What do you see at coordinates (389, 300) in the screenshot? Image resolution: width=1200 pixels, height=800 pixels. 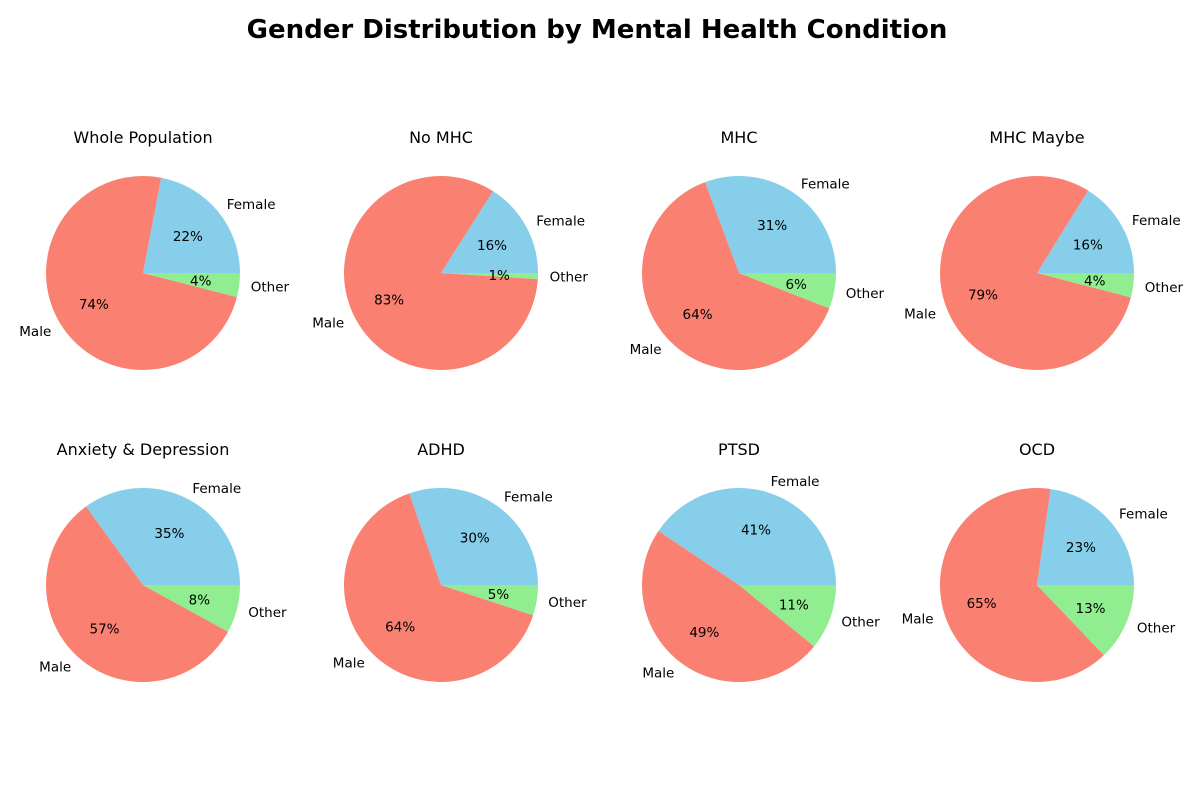 I see `pct-label-no-mhc-male: 83%` at bounding box center [389, 300].